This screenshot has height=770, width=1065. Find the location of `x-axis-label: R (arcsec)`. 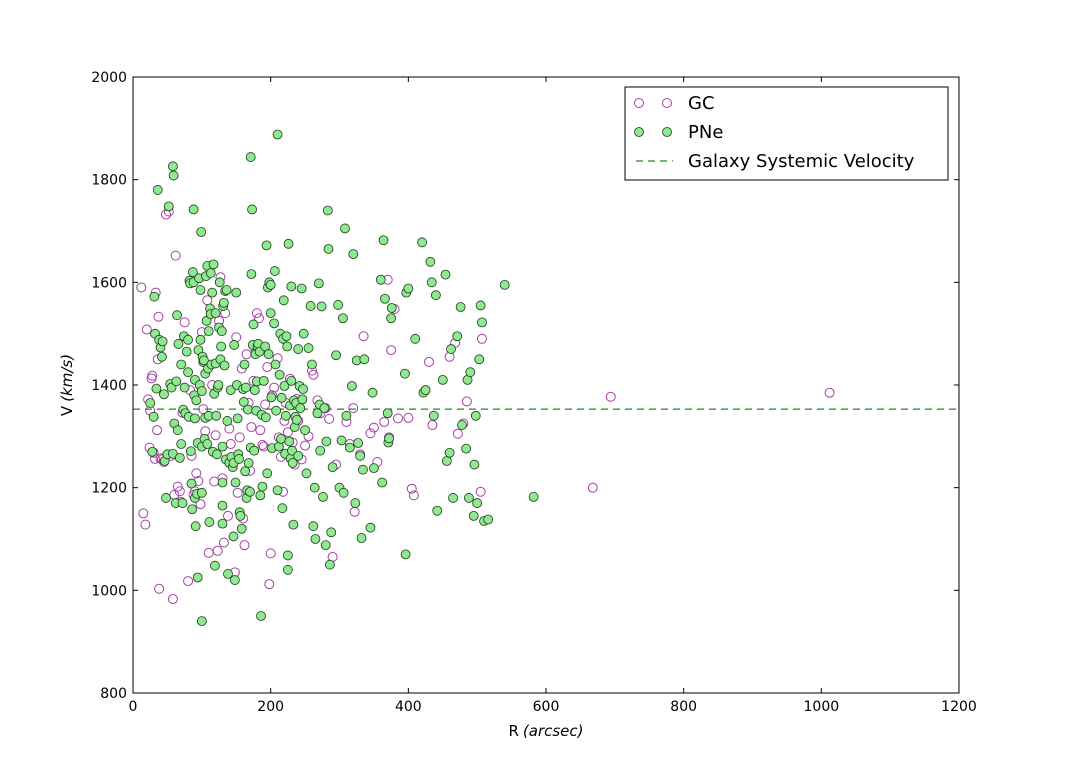

x-axis-label: R (arcsec) is located at coordinates (545, 731).